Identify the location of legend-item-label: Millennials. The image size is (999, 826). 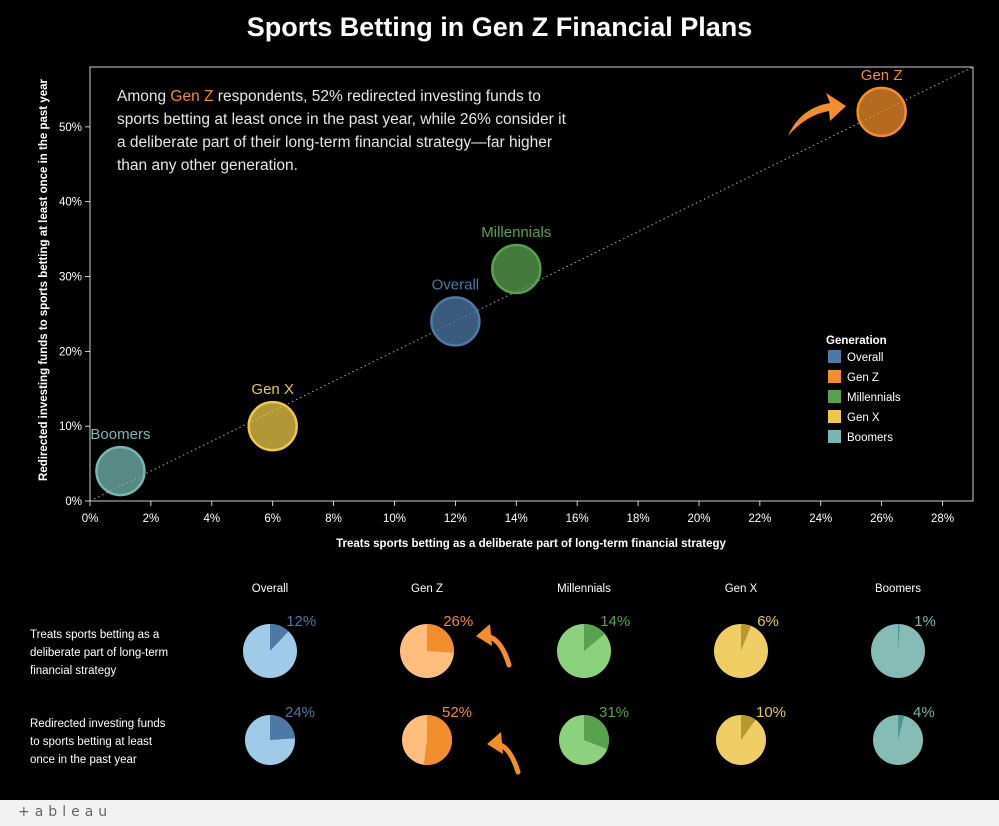
(874, 398).